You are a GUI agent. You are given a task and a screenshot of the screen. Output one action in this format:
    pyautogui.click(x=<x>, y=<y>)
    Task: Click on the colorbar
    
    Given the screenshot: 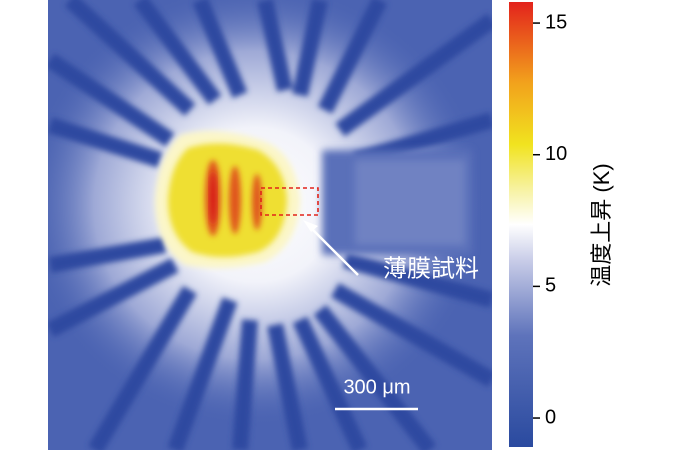 What is the action you would take?
    pyautogui.click(x=521, y=224)
    